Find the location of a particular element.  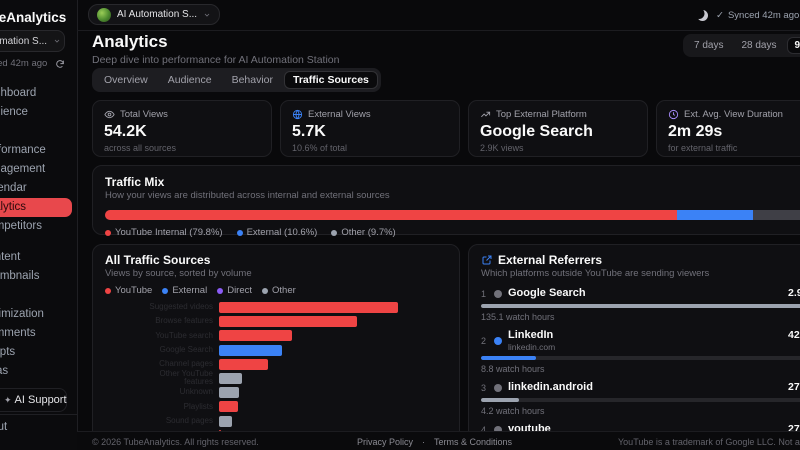

clock-icon is located at coordinates (673, 114).